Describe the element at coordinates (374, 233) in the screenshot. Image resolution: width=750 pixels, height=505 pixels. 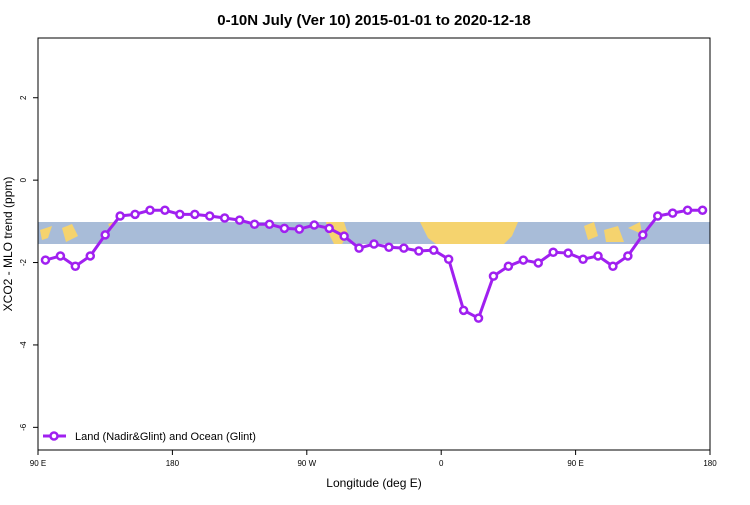
I see `map-band` at that location.